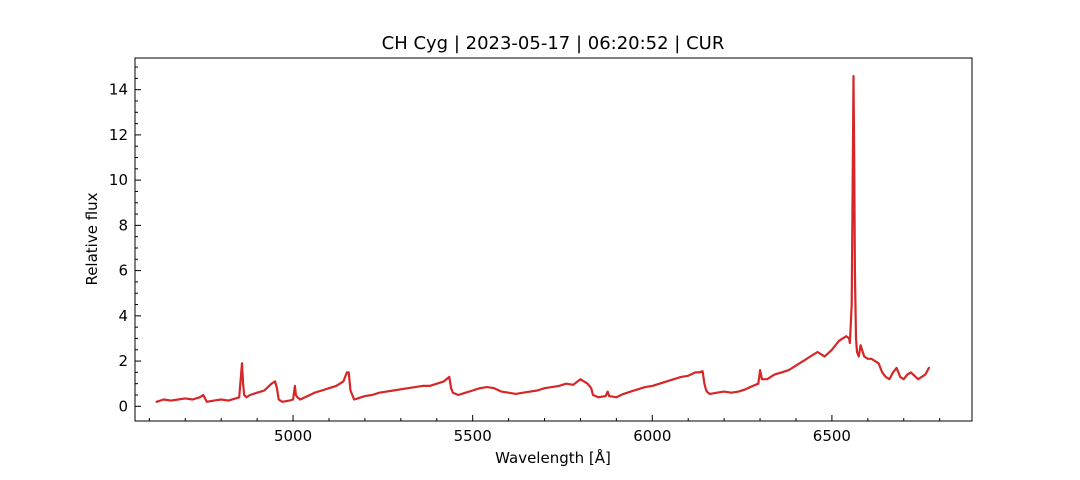  I want to click on y-tick-label: 4, so click(123, 316).